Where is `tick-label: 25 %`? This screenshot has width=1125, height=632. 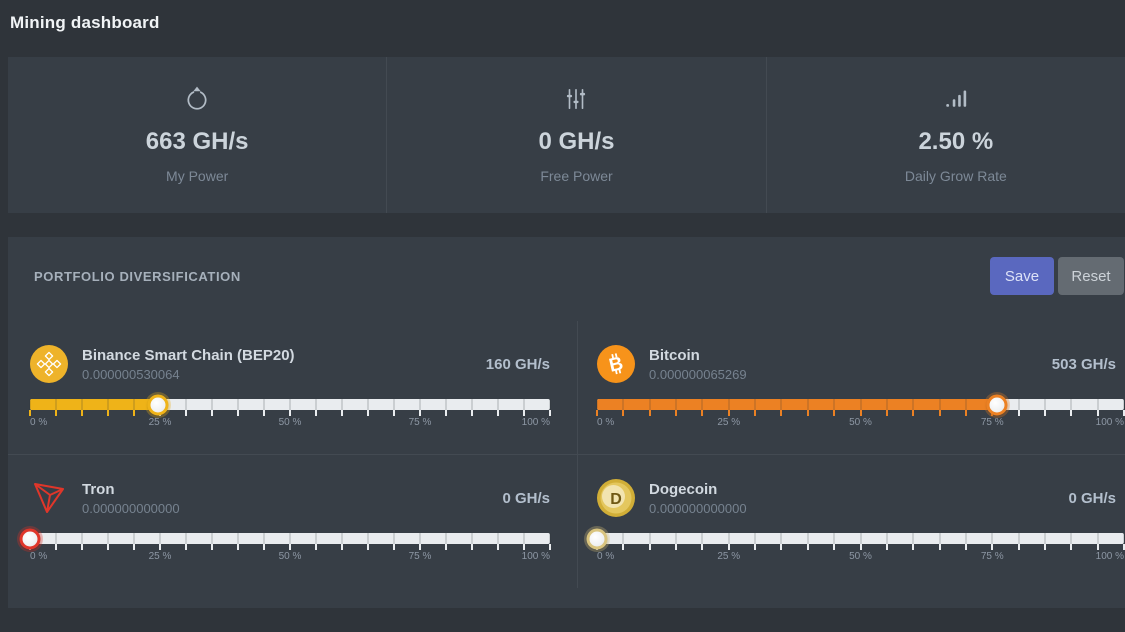
tick-label: 25 % is located at coordinates (729, 422).